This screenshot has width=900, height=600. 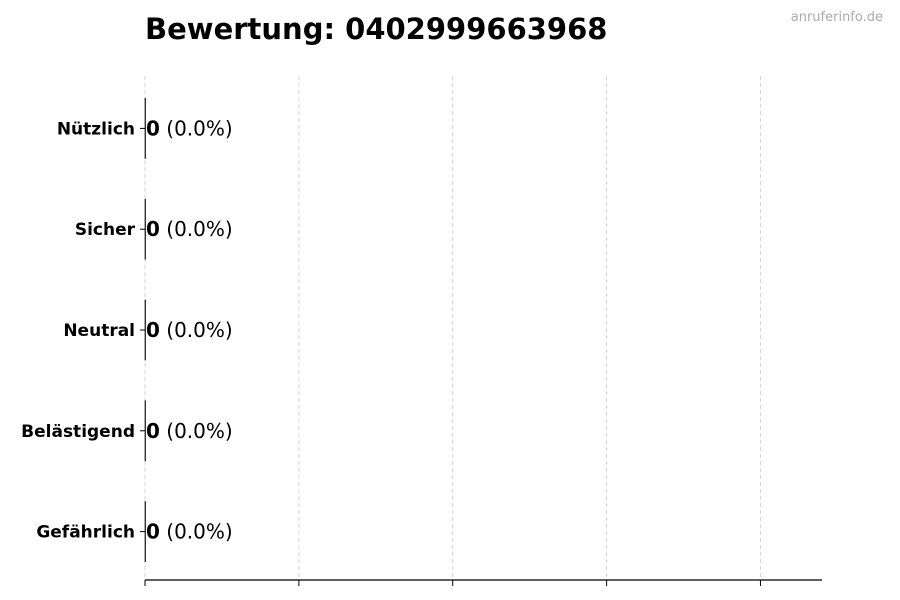 I want to click on watermark: anruferinfo.de, so click(x=836, y=17).